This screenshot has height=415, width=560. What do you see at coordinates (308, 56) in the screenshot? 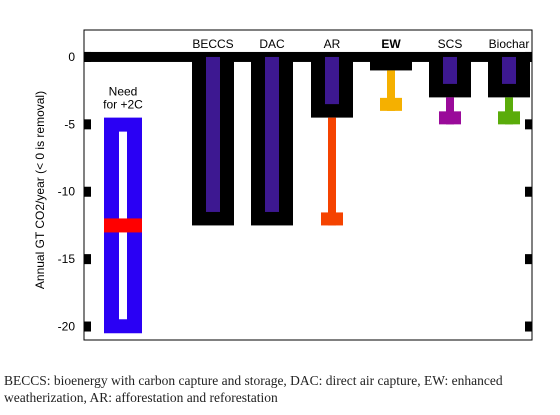
I see `zero-line` at bounding box center [308, 56].